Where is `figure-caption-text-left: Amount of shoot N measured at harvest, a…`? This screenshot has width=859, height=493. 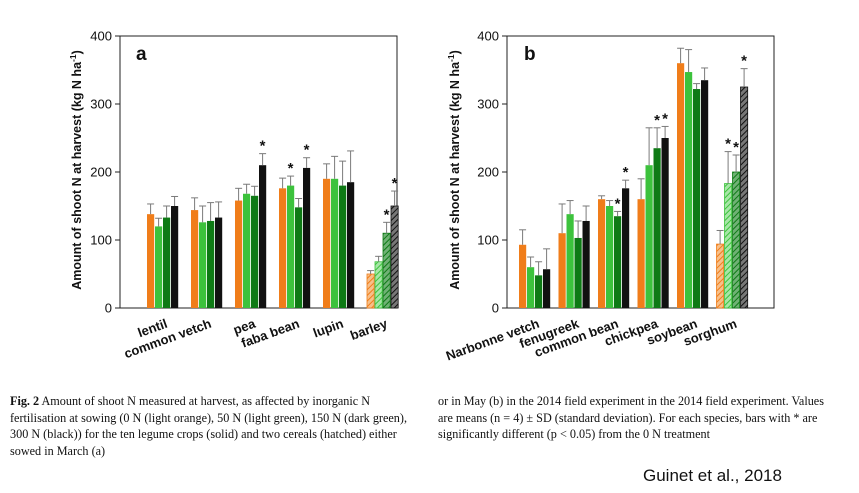 figure-caption-text-left: Amount of shoot N measured at harvest, a… is located at coordinates (208, 426).